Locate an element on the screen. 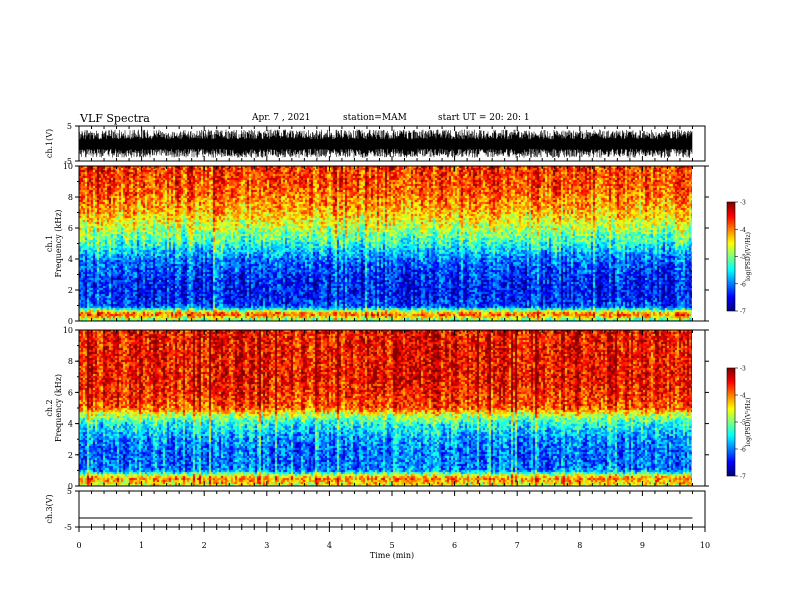  ch1-spectrogram-ytick-label: 8 is located at coordinates (70, 197).